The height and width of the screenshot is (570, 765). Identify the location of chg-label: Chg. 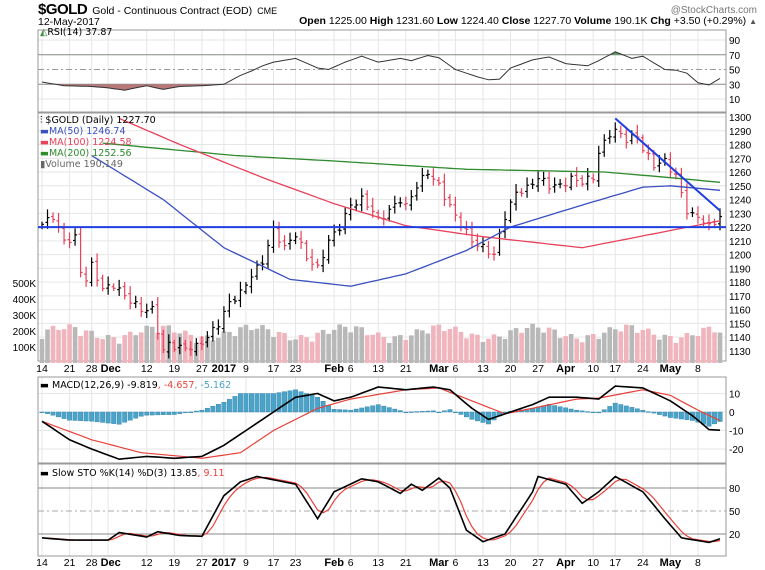
(660, 21).